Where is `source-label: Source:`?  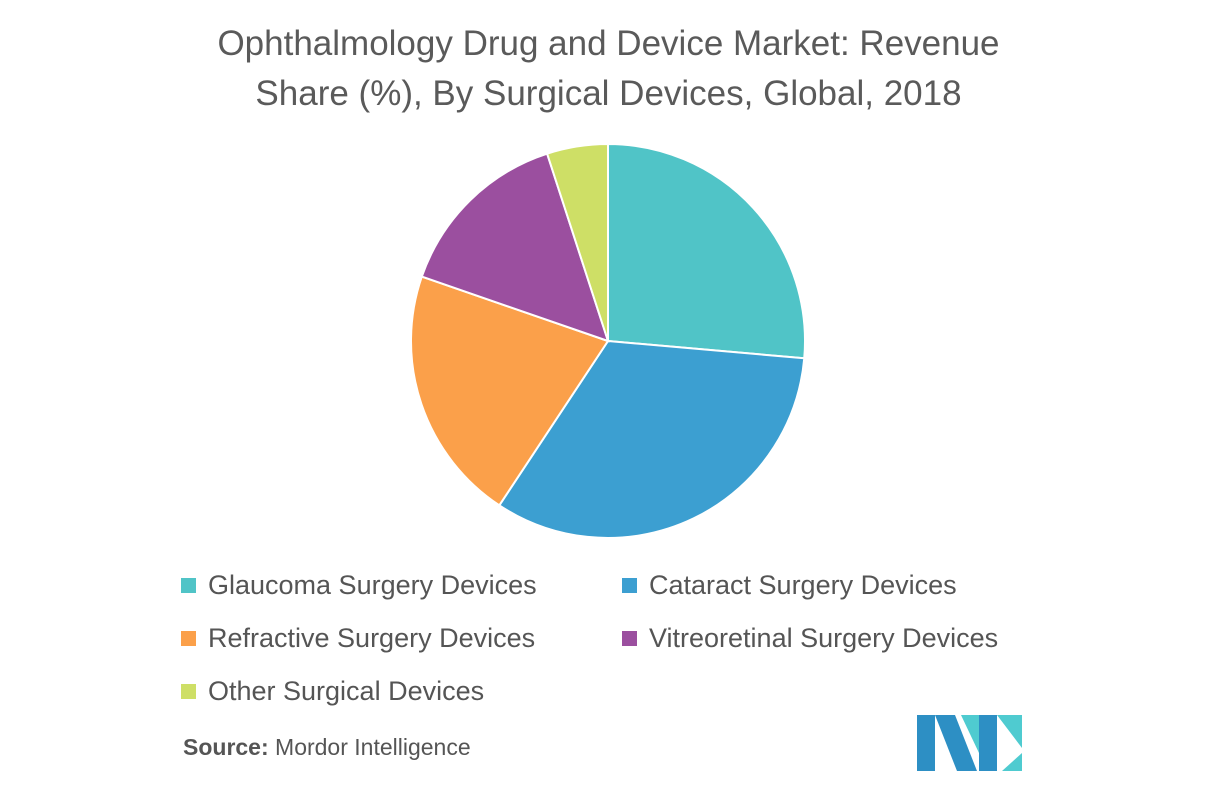 source-label: Source: is located at coordinates (226, 747).